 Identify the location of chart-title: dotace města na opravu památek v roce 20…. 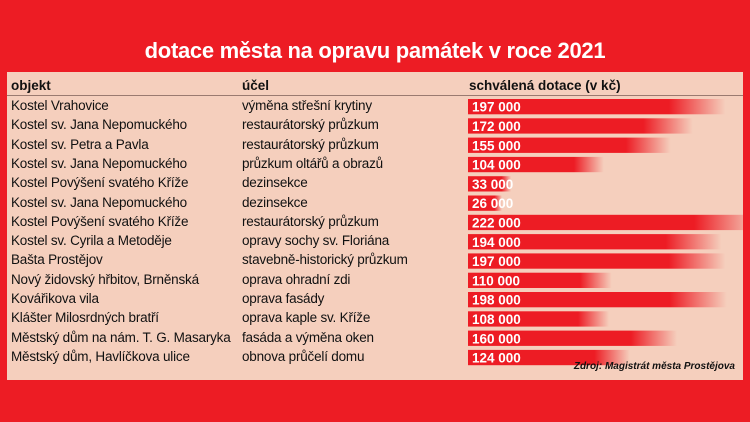
(375, 50).